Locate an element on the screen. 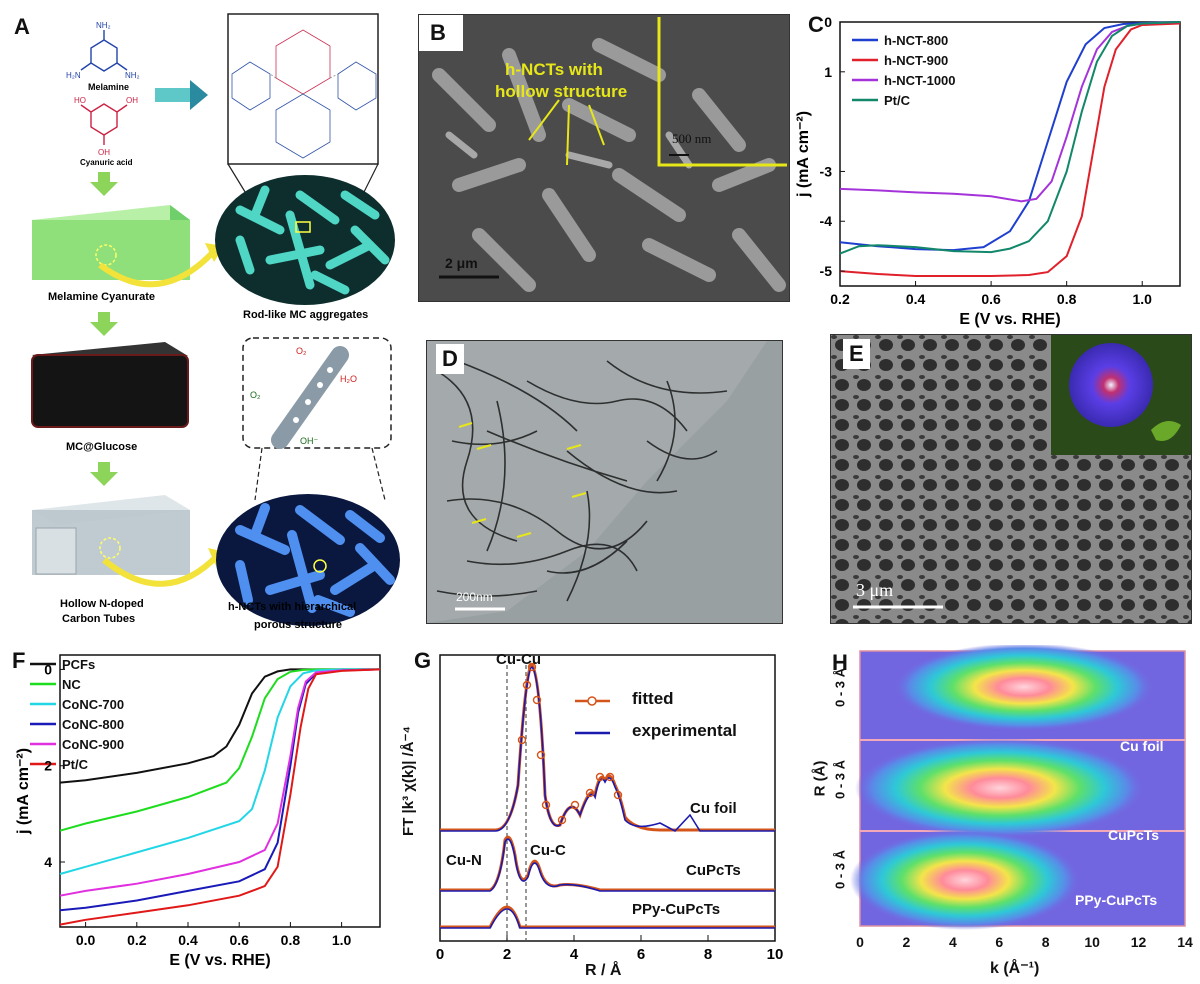  heatmap-row-label-3: PPy-CuPcTs is located at coordinates (1116, 900).